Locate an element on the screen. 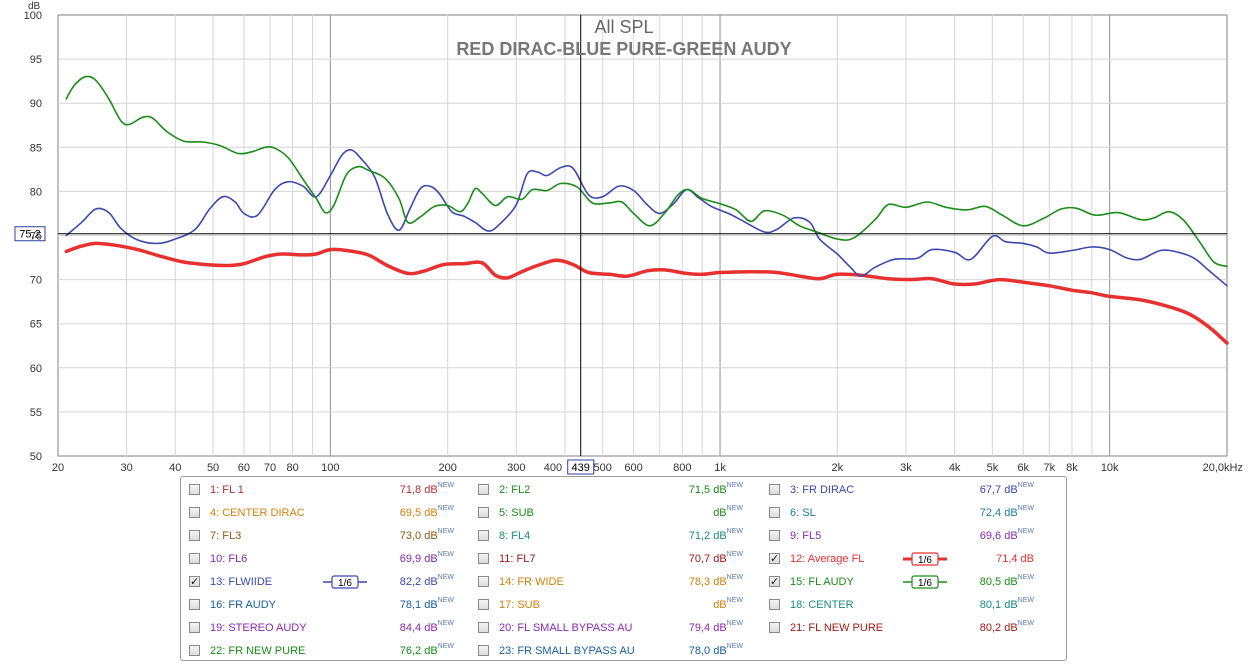 The width and height of the screenshot is (1249, 664). legend-label: 18: CENTER is located at coordinates (822, 605).